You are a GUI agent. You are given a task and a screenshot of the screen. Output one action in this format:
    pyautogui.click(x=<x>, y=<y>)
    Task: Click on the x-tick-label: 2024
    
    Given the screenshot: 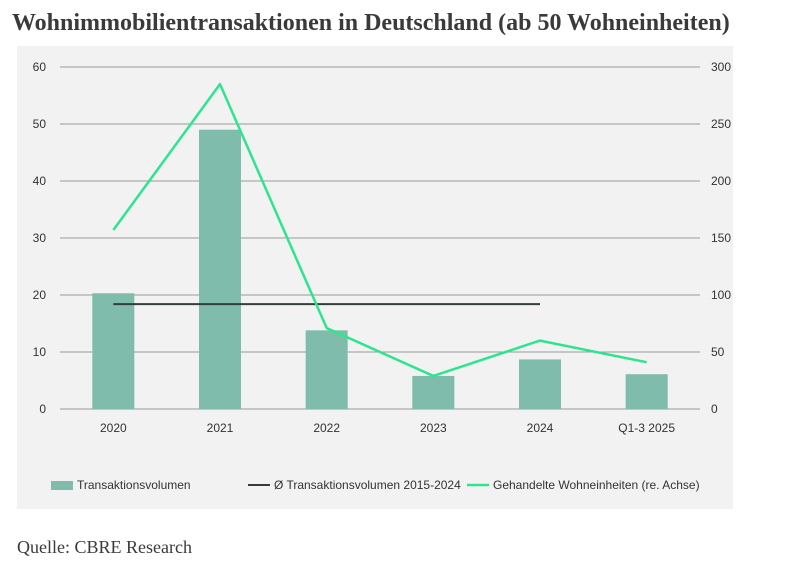 What is the action you would take?
    pyautogui.click(x=540, y=428)
    